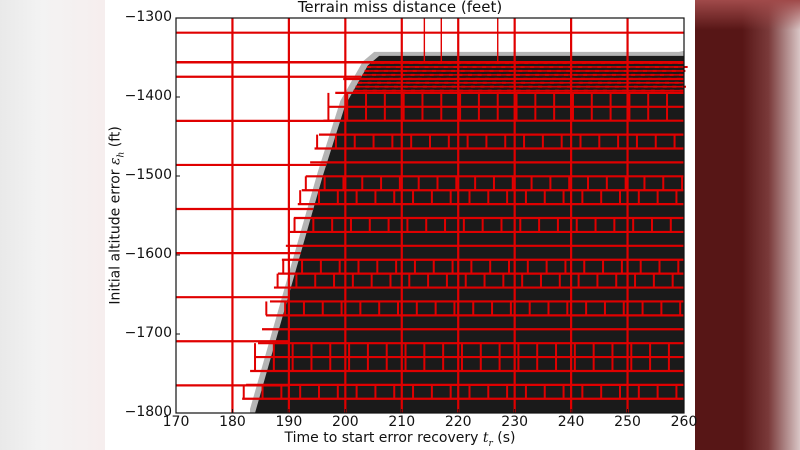  I want to click on x-tick-label: 260, so click(684, 422).